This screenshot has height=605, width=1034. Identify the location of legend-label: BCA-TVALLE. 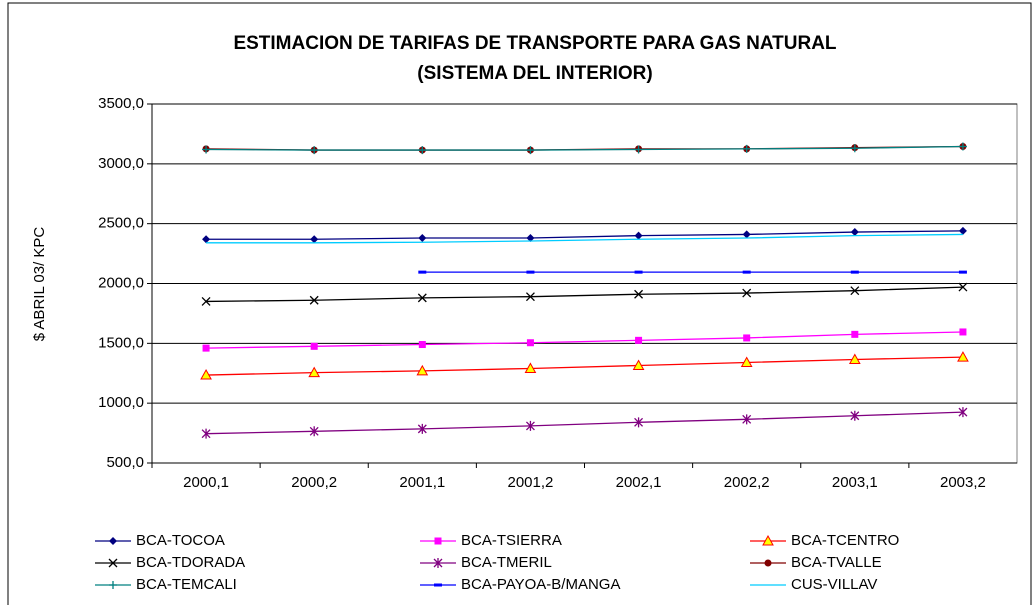
(836, 562).